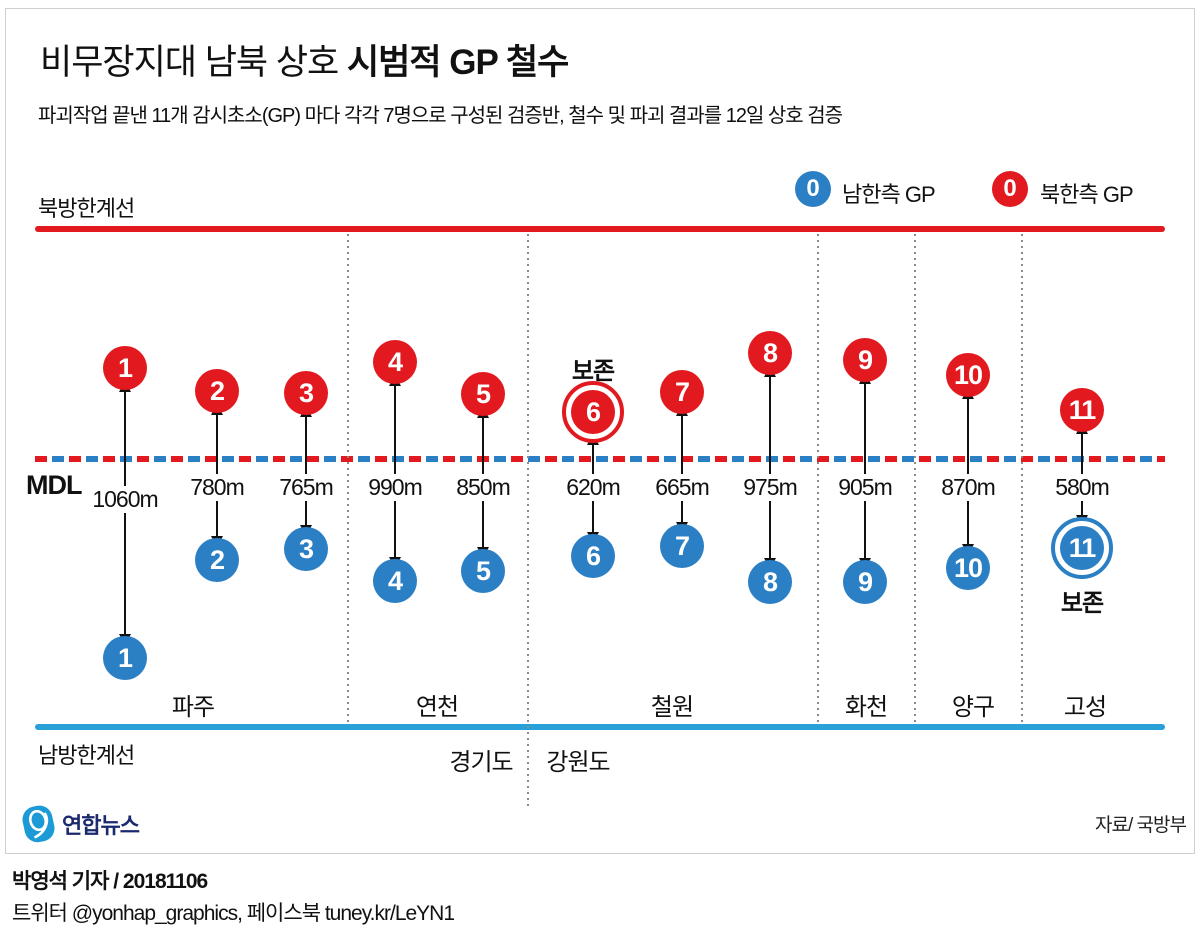  What do you see at coordinates (125, 499) in the screenshot?
I see `gp-distance-label: 1060m` at bounding box center [125, 499].